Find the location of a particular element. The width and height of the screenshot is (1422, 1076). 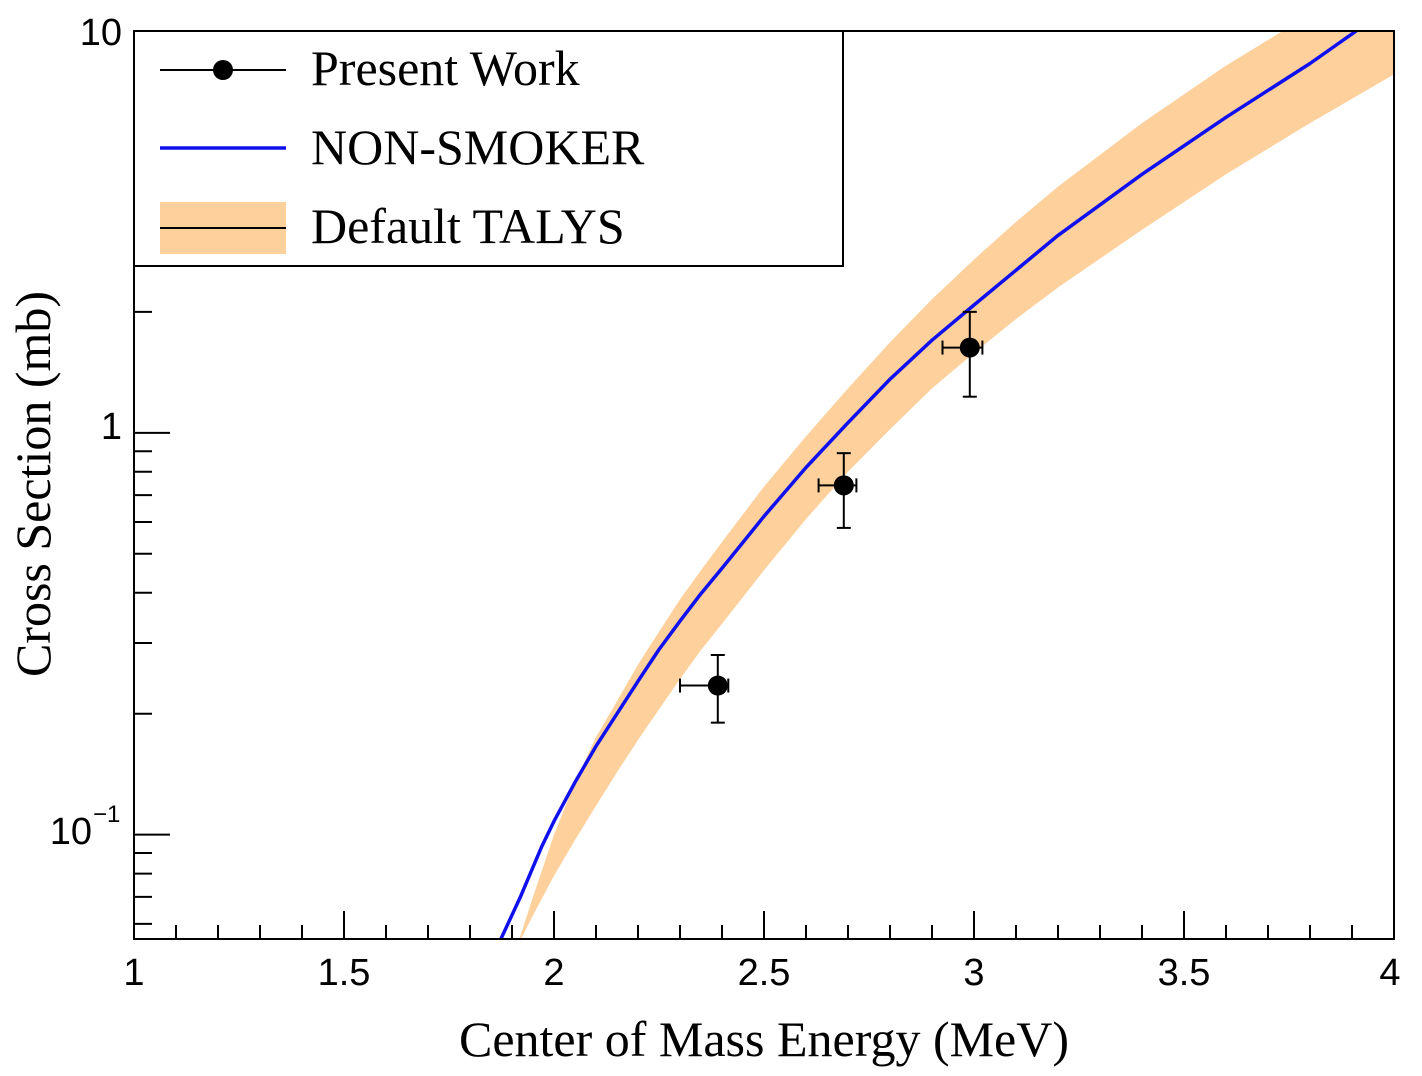

legend: Present Work NON-SMOKER Default TALYS is located at coordinates (488, 148).